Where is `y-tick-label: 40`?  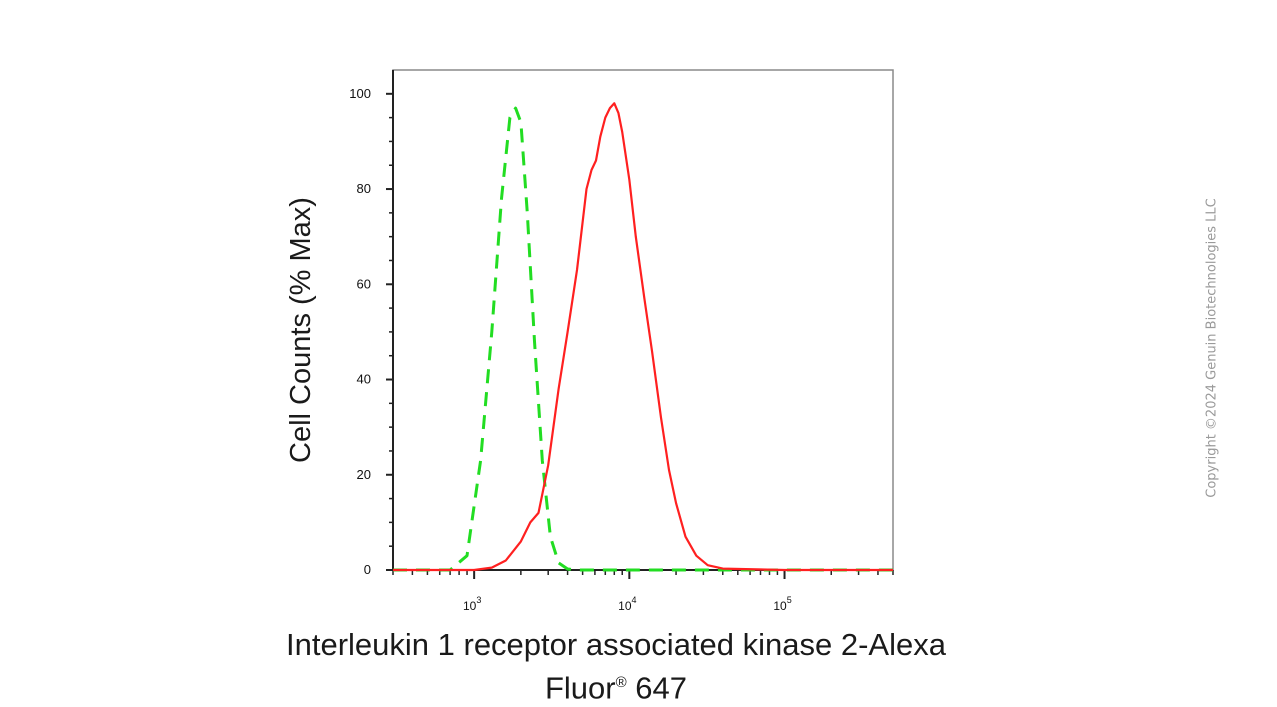
y-tick-label: 40 is located at coordinates (364, 379).